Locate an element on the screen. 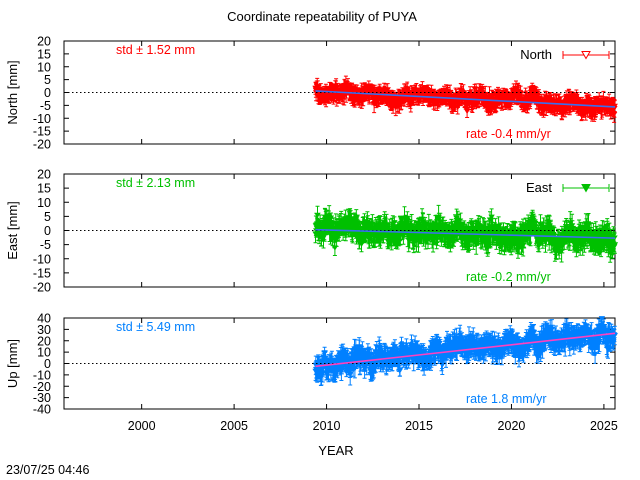 This screenshot has width=640, height=480. rate-annotation-east: rate -0.2 mm/yr is located at coordinates (508, 277).